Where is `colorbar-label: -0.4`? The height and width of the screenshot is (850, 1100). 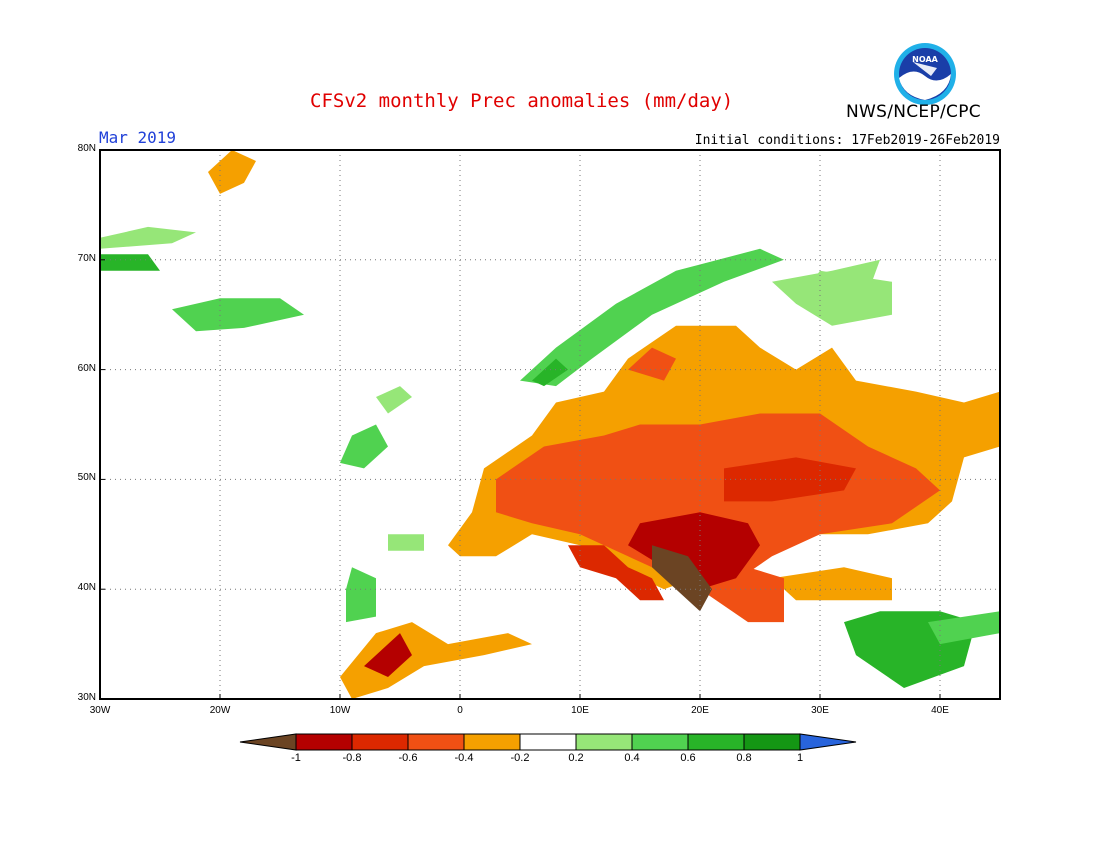 colorbar-label: -0.4 is located at coordinates (464, 758).